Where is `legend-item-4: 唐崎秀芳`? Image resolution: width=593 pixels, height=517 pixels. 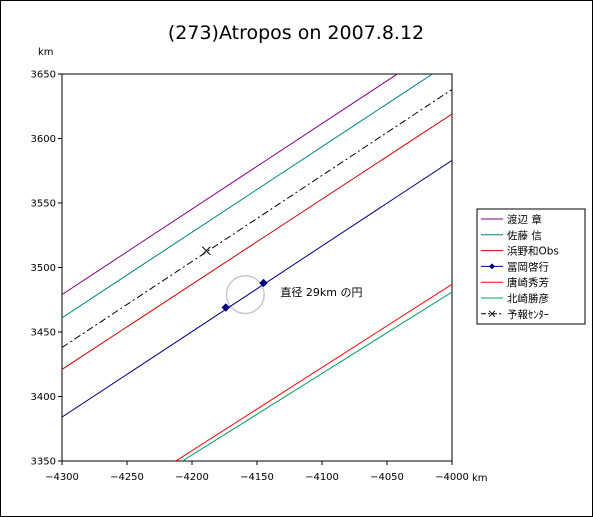
legend-item-4: 唐崎秀芳 is located at coordinates (515, 282).